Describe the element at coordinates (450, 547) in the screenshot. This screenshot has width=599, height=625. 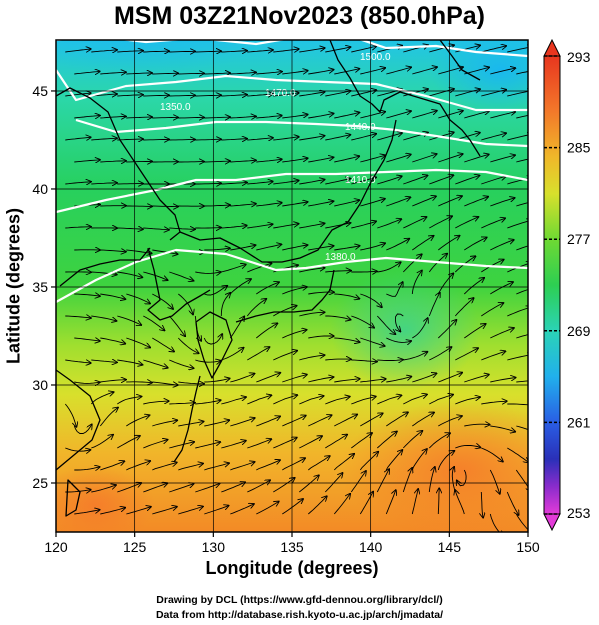
I see `x-tick-label: 145` at that location.